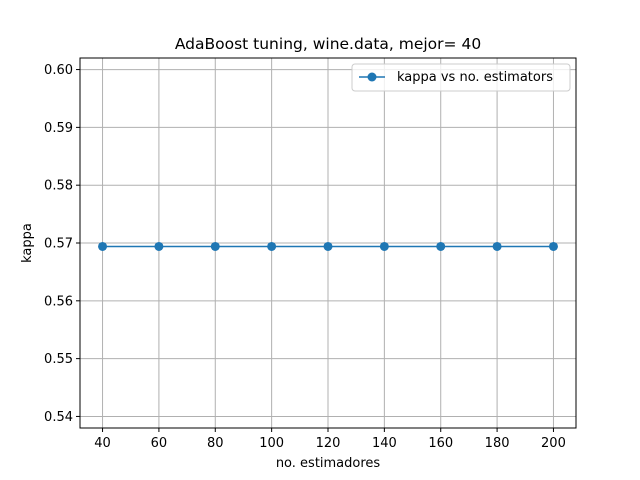  Describe the element at coordinates (58, 186) in the screenshot. I see `y-tick-label: 0.58` at that location.